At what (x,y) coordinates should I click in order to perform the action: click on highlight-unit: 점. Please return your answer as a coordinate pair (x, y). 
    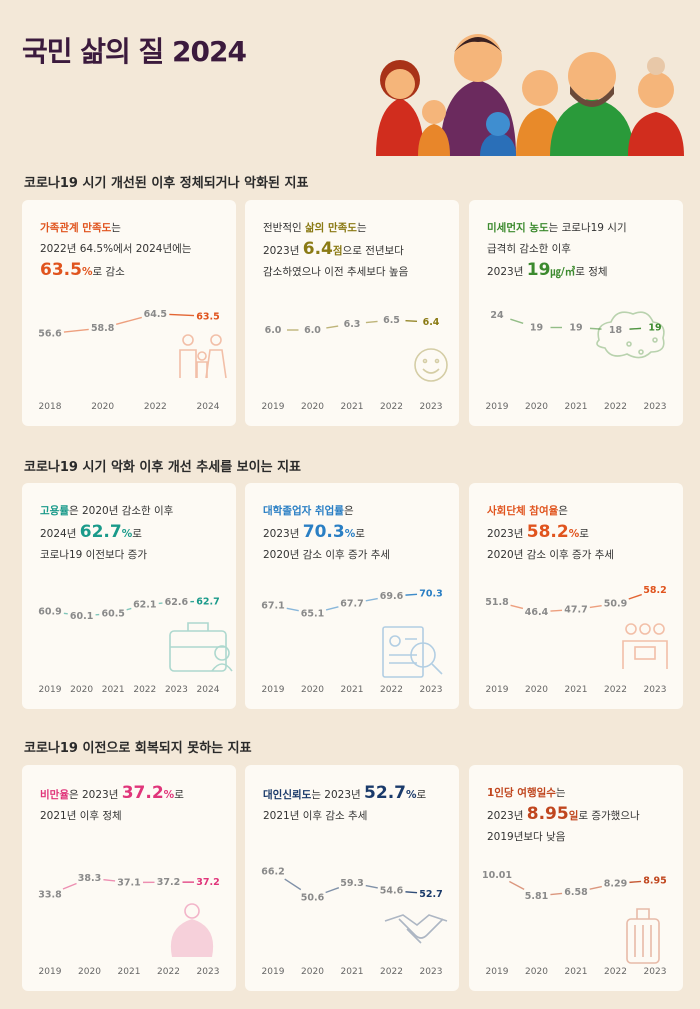
    Looking at the image, I should click on (337, 251).